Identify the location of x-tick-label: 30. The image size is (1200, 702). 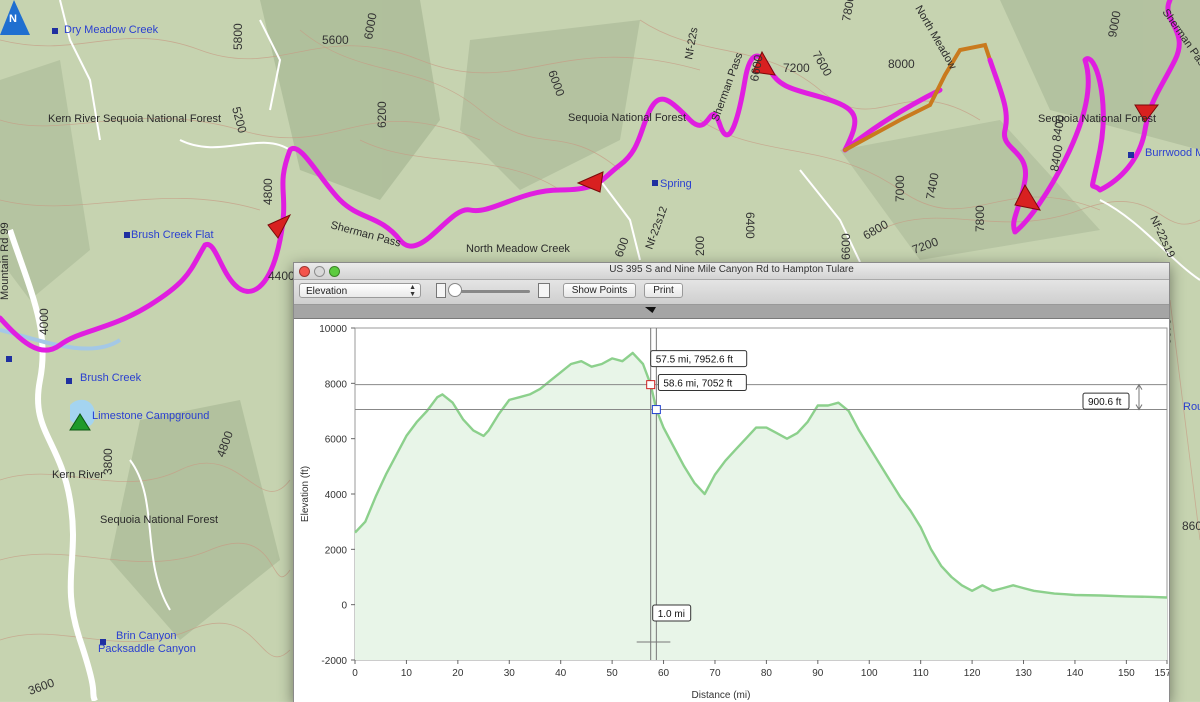
(510, 673).